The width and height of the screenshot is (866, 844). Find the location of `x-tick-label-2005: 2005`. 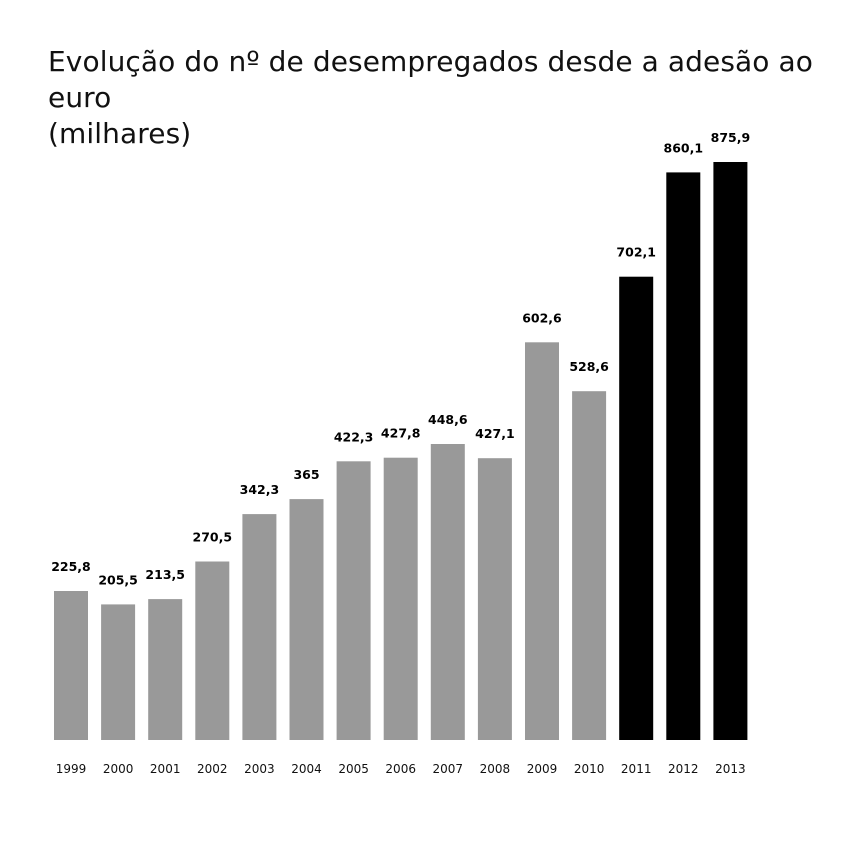

x-tick-label-2005: 2005 is located at coordinates (353, 769).